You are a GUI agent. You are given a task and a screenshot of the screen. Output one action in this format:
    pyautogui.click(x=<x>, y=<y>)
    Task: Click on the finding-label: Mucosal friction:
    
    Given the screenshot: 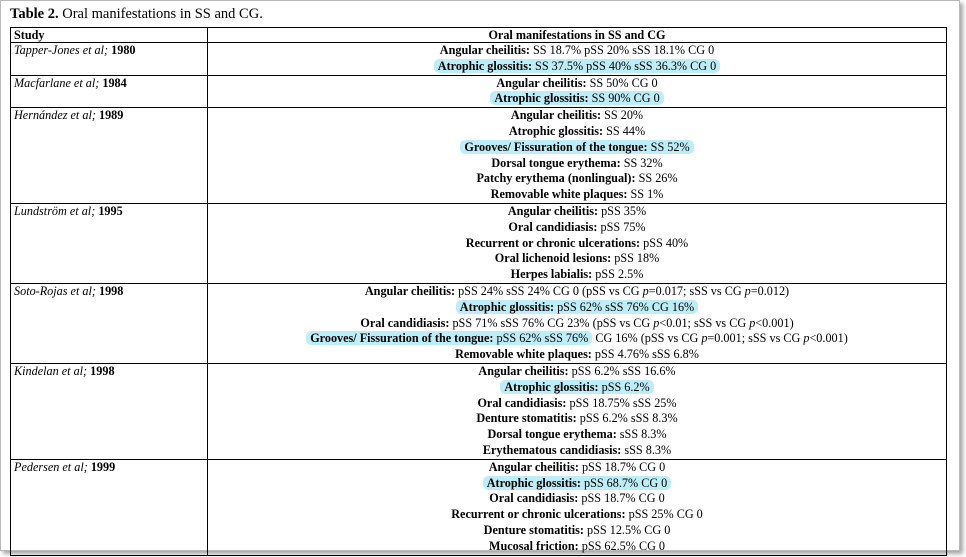 What is the action you would take?
    pyautogui.click(x=533, y=545)
    